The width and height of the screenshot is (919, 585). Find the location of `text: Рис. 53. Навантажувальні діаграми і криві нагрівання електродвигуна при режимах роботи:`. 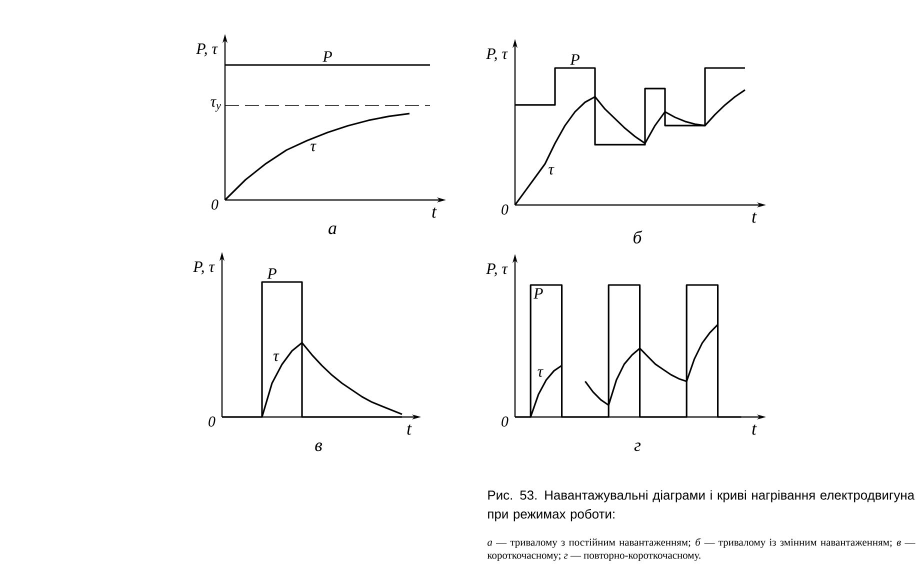

text: Рис. 53. Навантажувальні діаграми і криві нагрівання електродвигуна при режимах роботи: is located at coordinates (701, 506).